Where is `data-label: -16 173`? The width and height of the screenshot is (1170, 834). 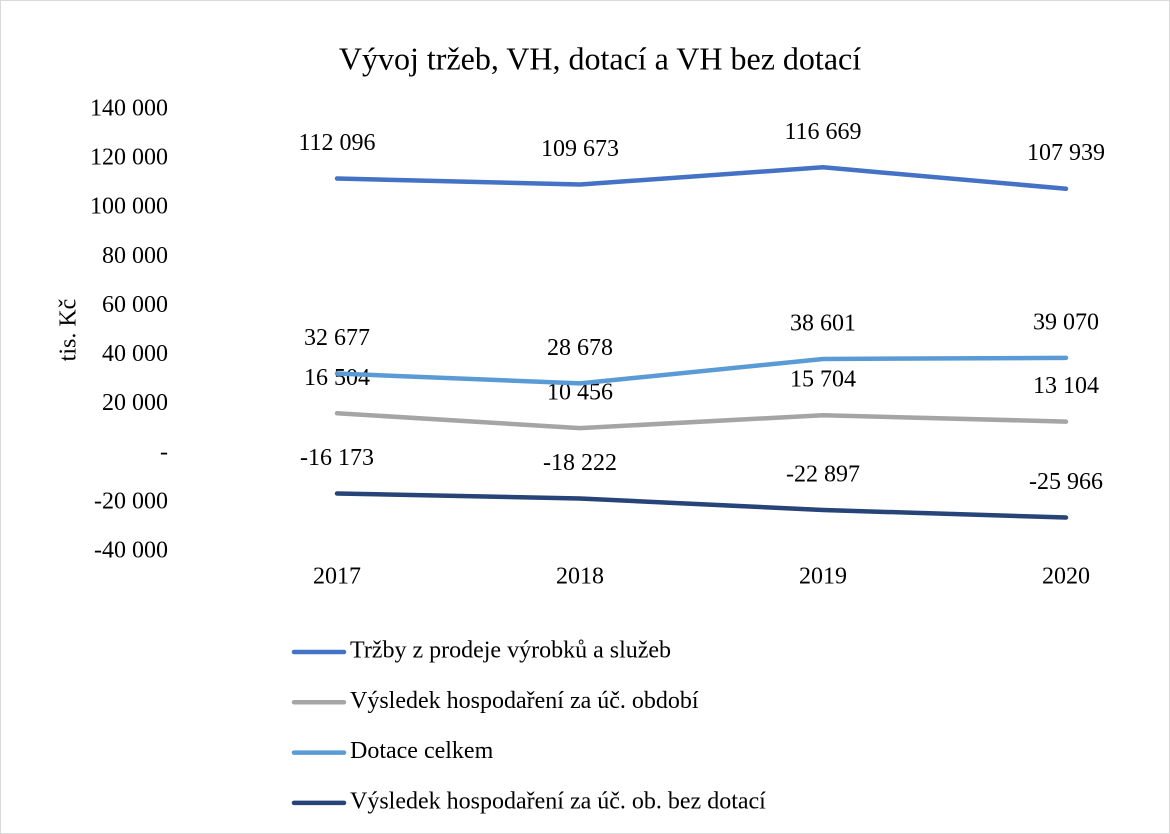
data-label: -16 173 is located at coordinates (337, 458).